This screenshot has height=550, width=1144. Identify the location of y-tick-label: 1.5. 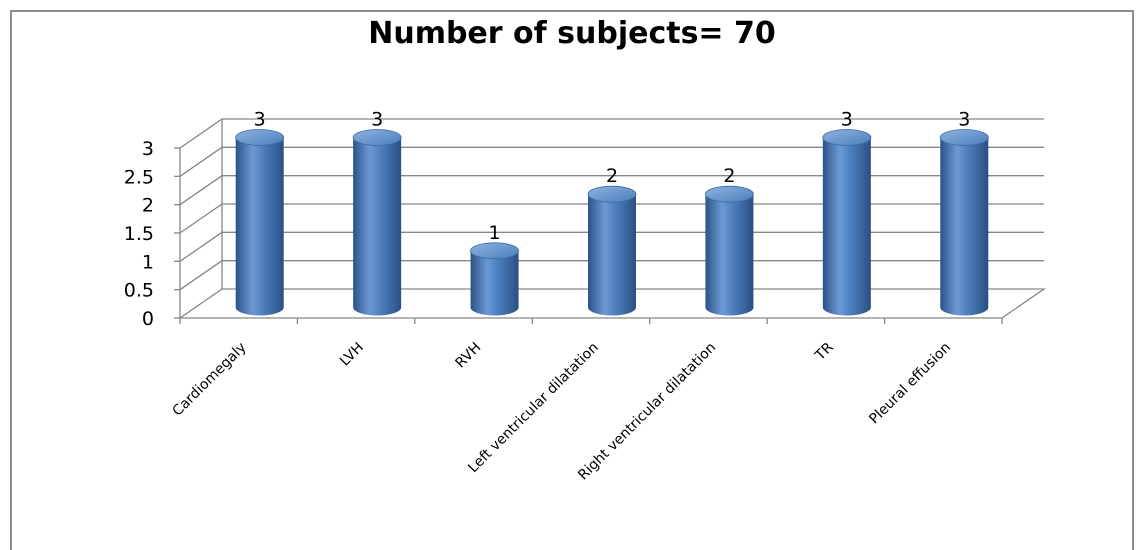
(139, 234).